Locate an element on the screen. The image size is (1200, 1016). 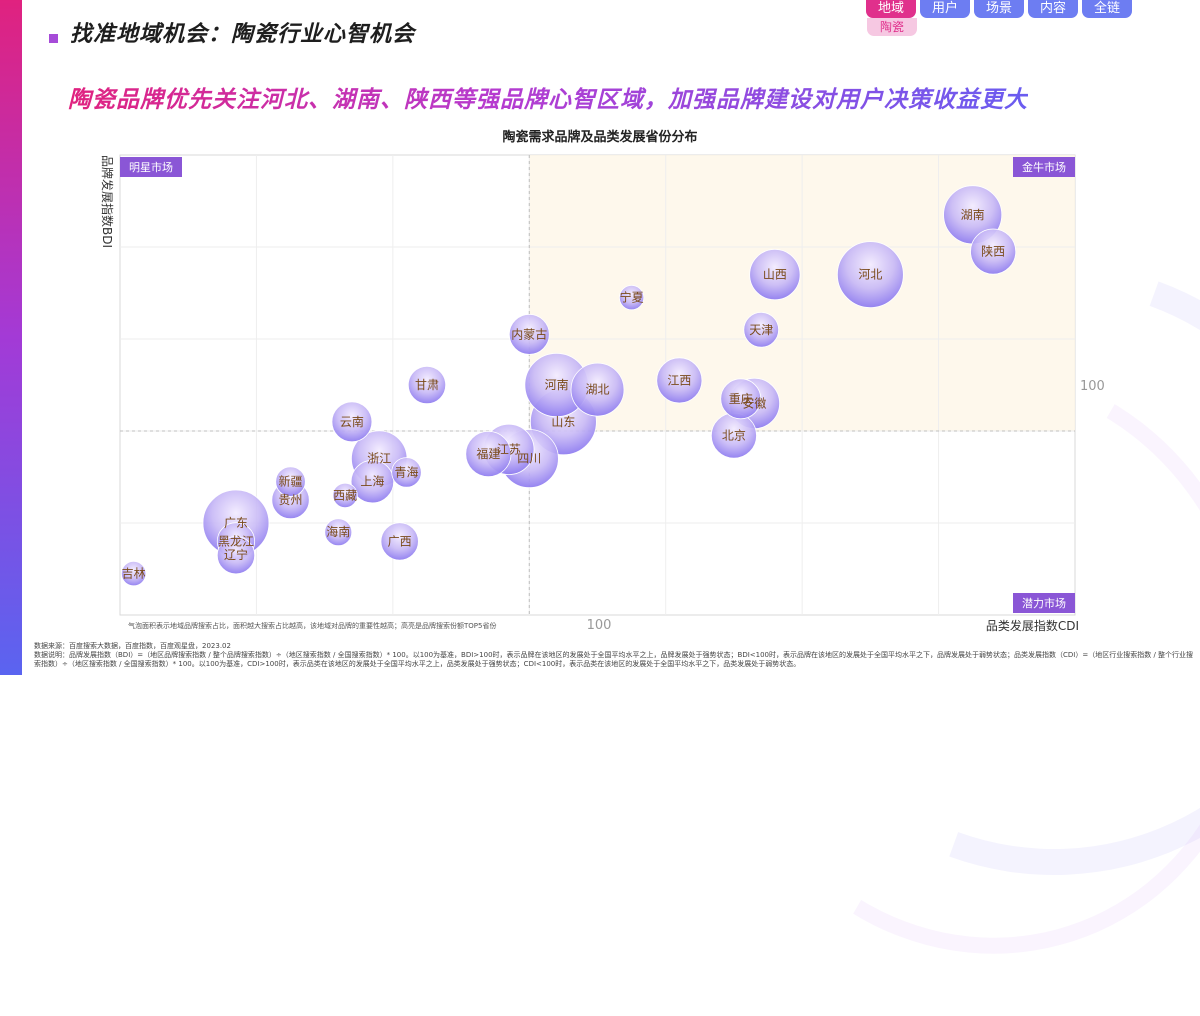
nav-tab-user: 用户 is located at coordinates (945, 9).